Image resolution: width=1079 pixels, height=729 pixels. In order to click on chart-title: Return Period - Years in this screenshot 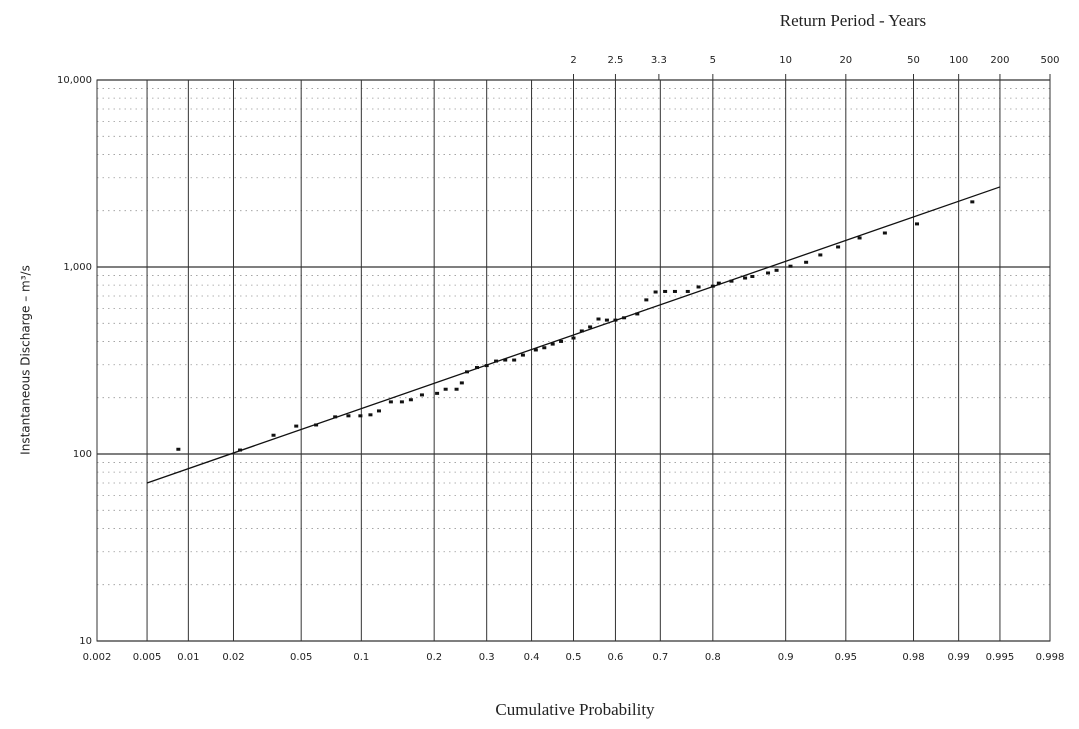, I will do `click(853, 20)`.